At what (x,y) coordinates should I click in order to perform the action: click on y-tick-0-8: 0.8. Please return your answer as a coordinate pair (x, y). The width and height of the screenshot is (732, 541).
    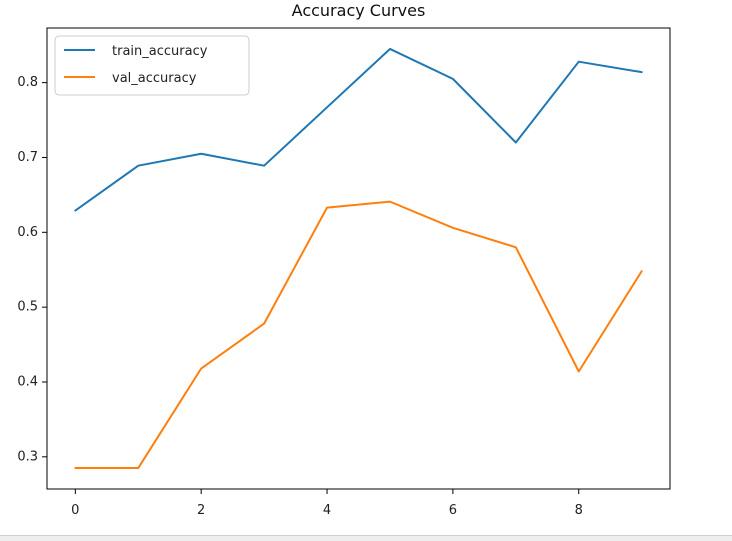
    Looking at the image, I should click on (32, 82).